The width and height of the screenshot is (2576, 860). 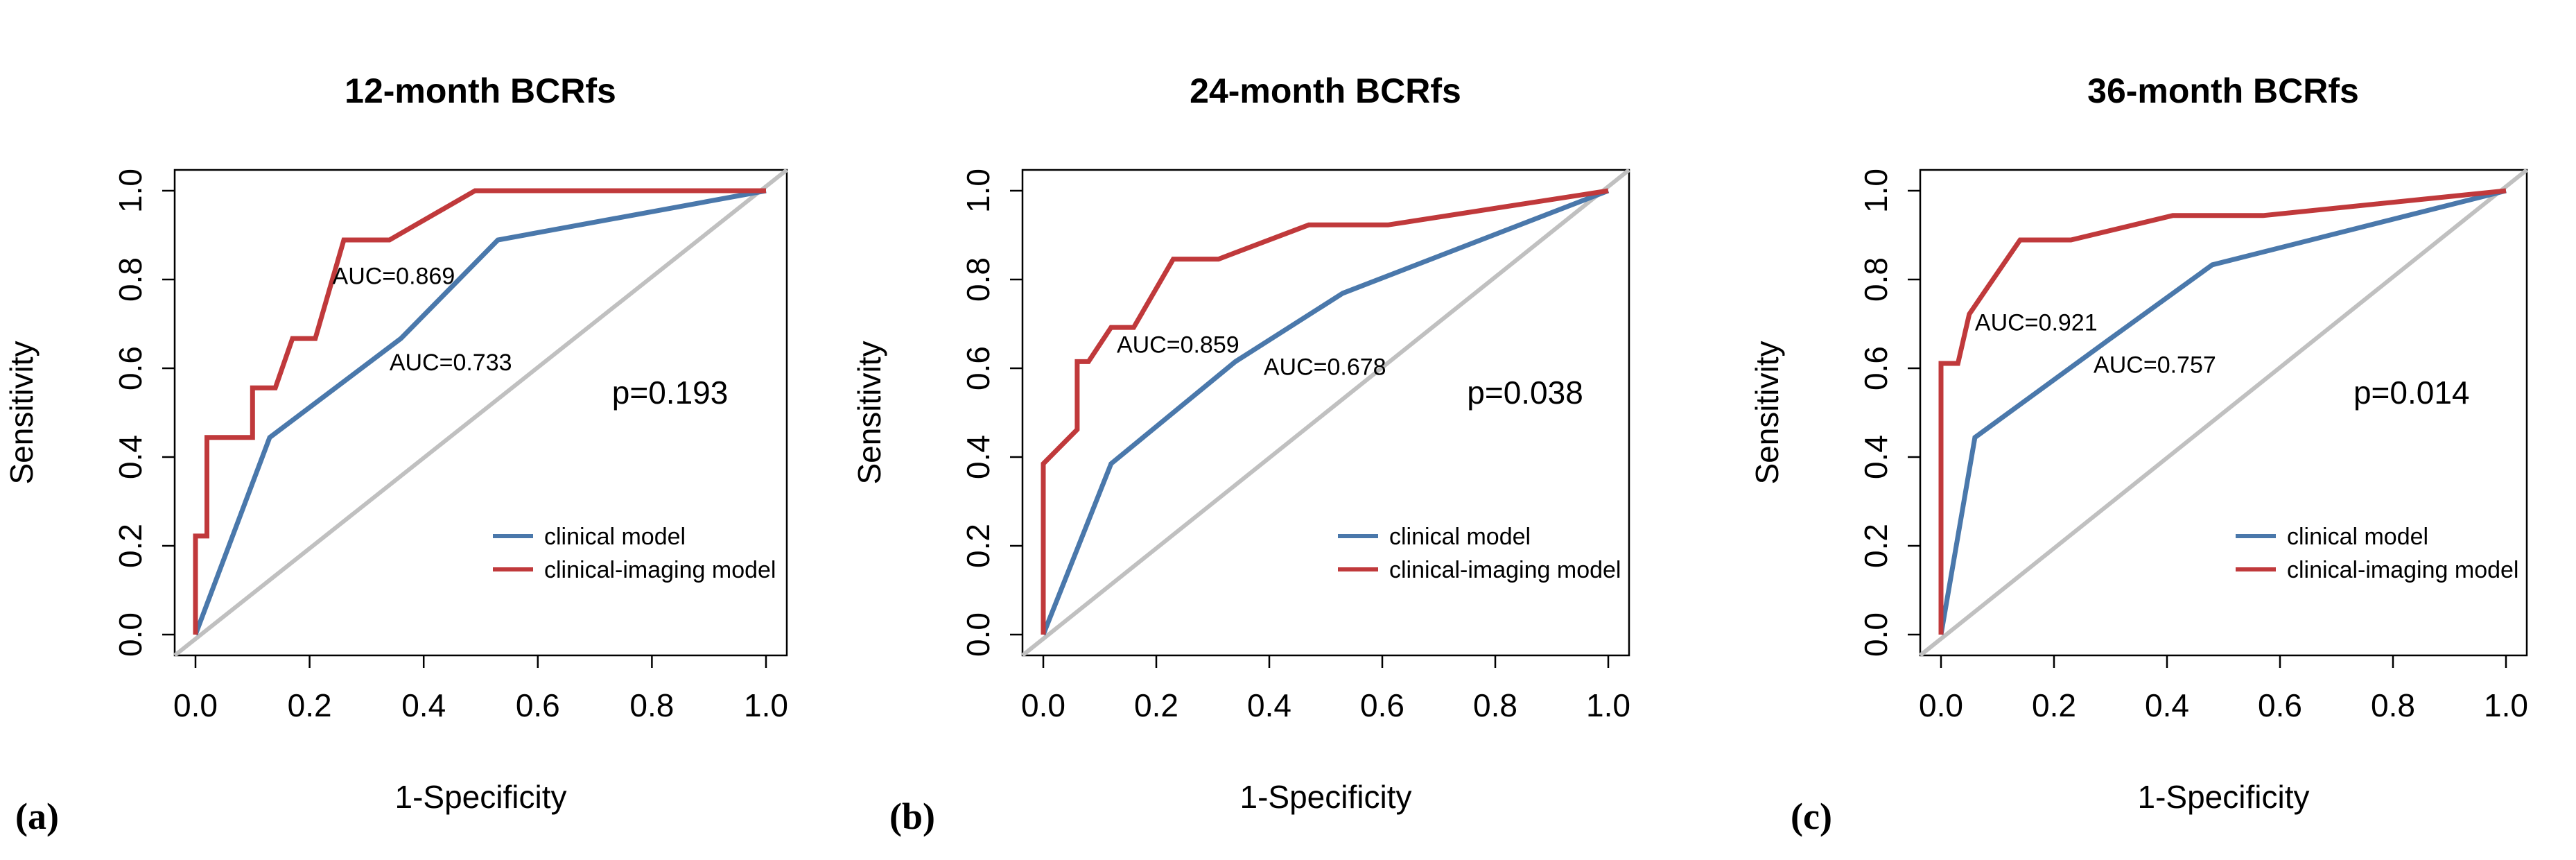 I want to click on auc-annotation: AUC=0.921, so click(x=2036, y=323).